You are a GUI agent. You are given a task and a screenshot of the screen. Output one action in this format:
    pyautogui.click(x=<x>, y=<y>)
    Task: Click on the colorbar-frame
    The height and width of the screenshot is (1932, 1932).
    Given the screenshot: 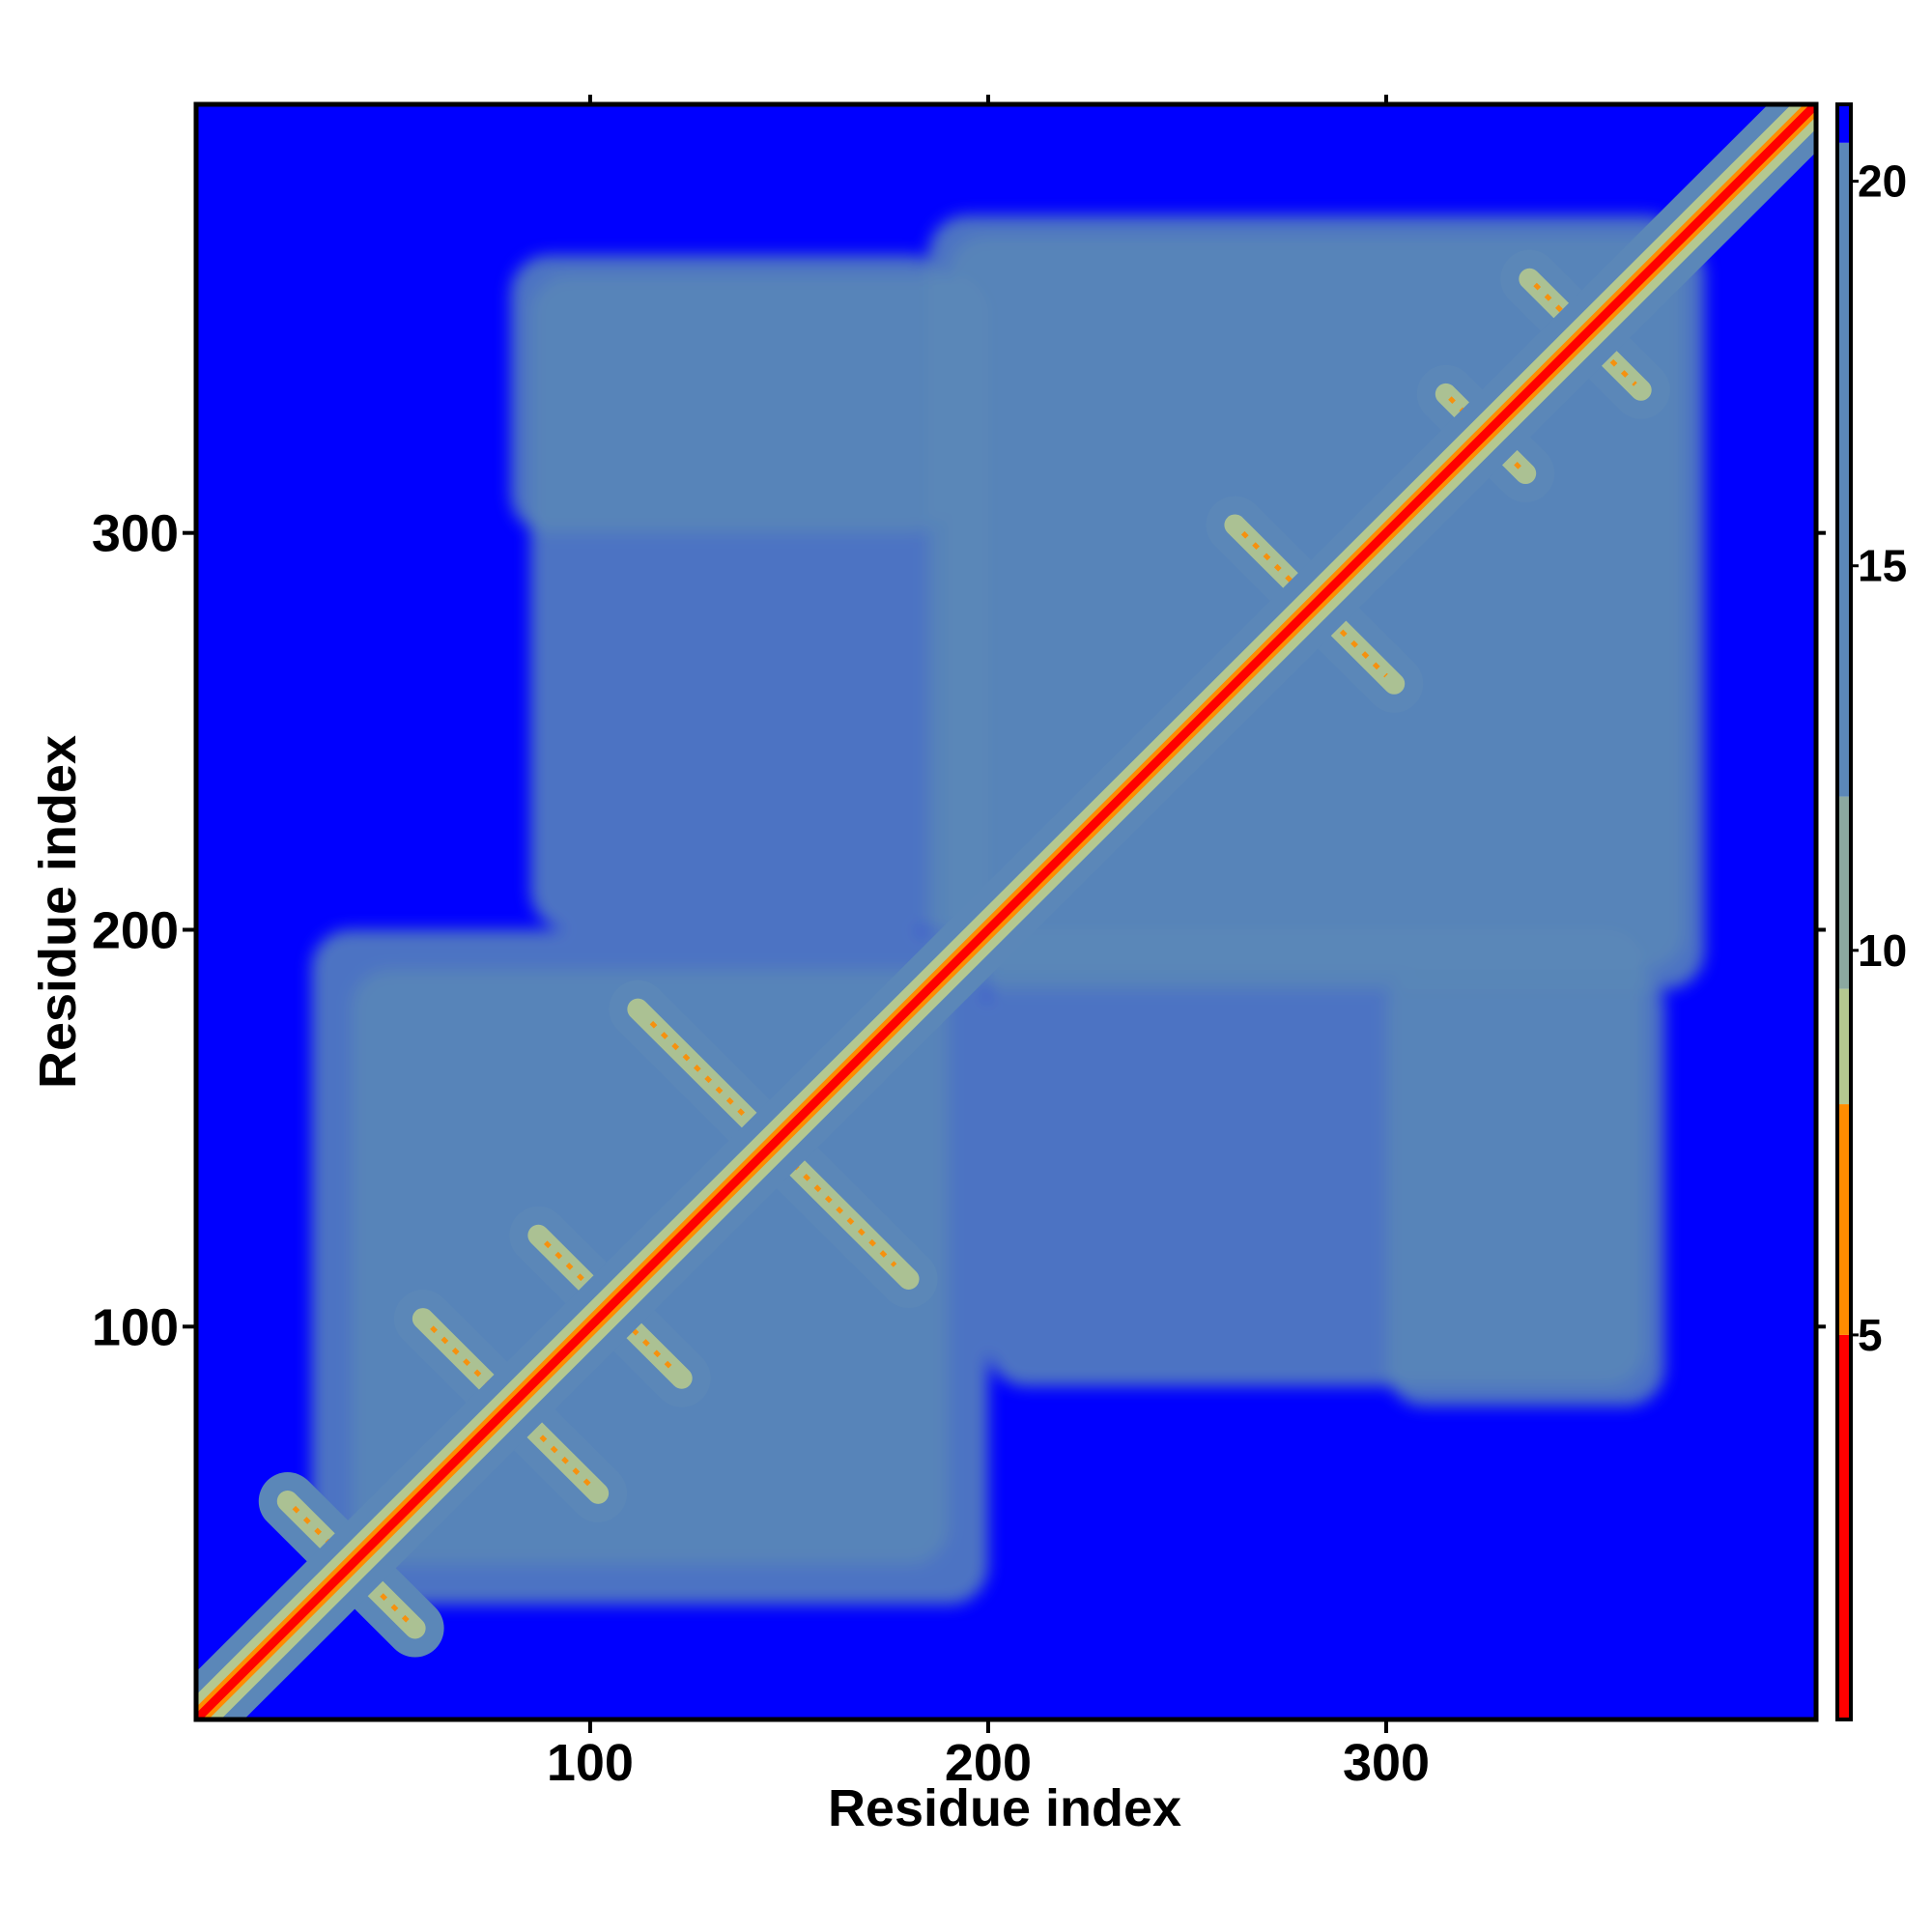 What is the action you would take?
    pyautogui.click(x=1844, y=911)
    